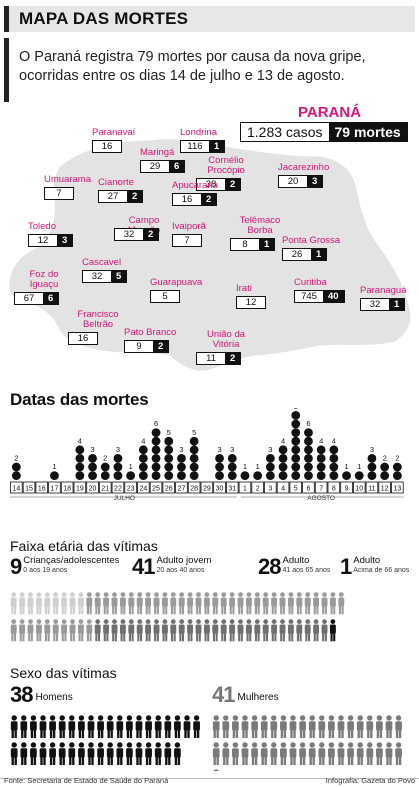  I want to click on city-name-telemaco-borba: Telêmaco Borba, so click(260, 225).